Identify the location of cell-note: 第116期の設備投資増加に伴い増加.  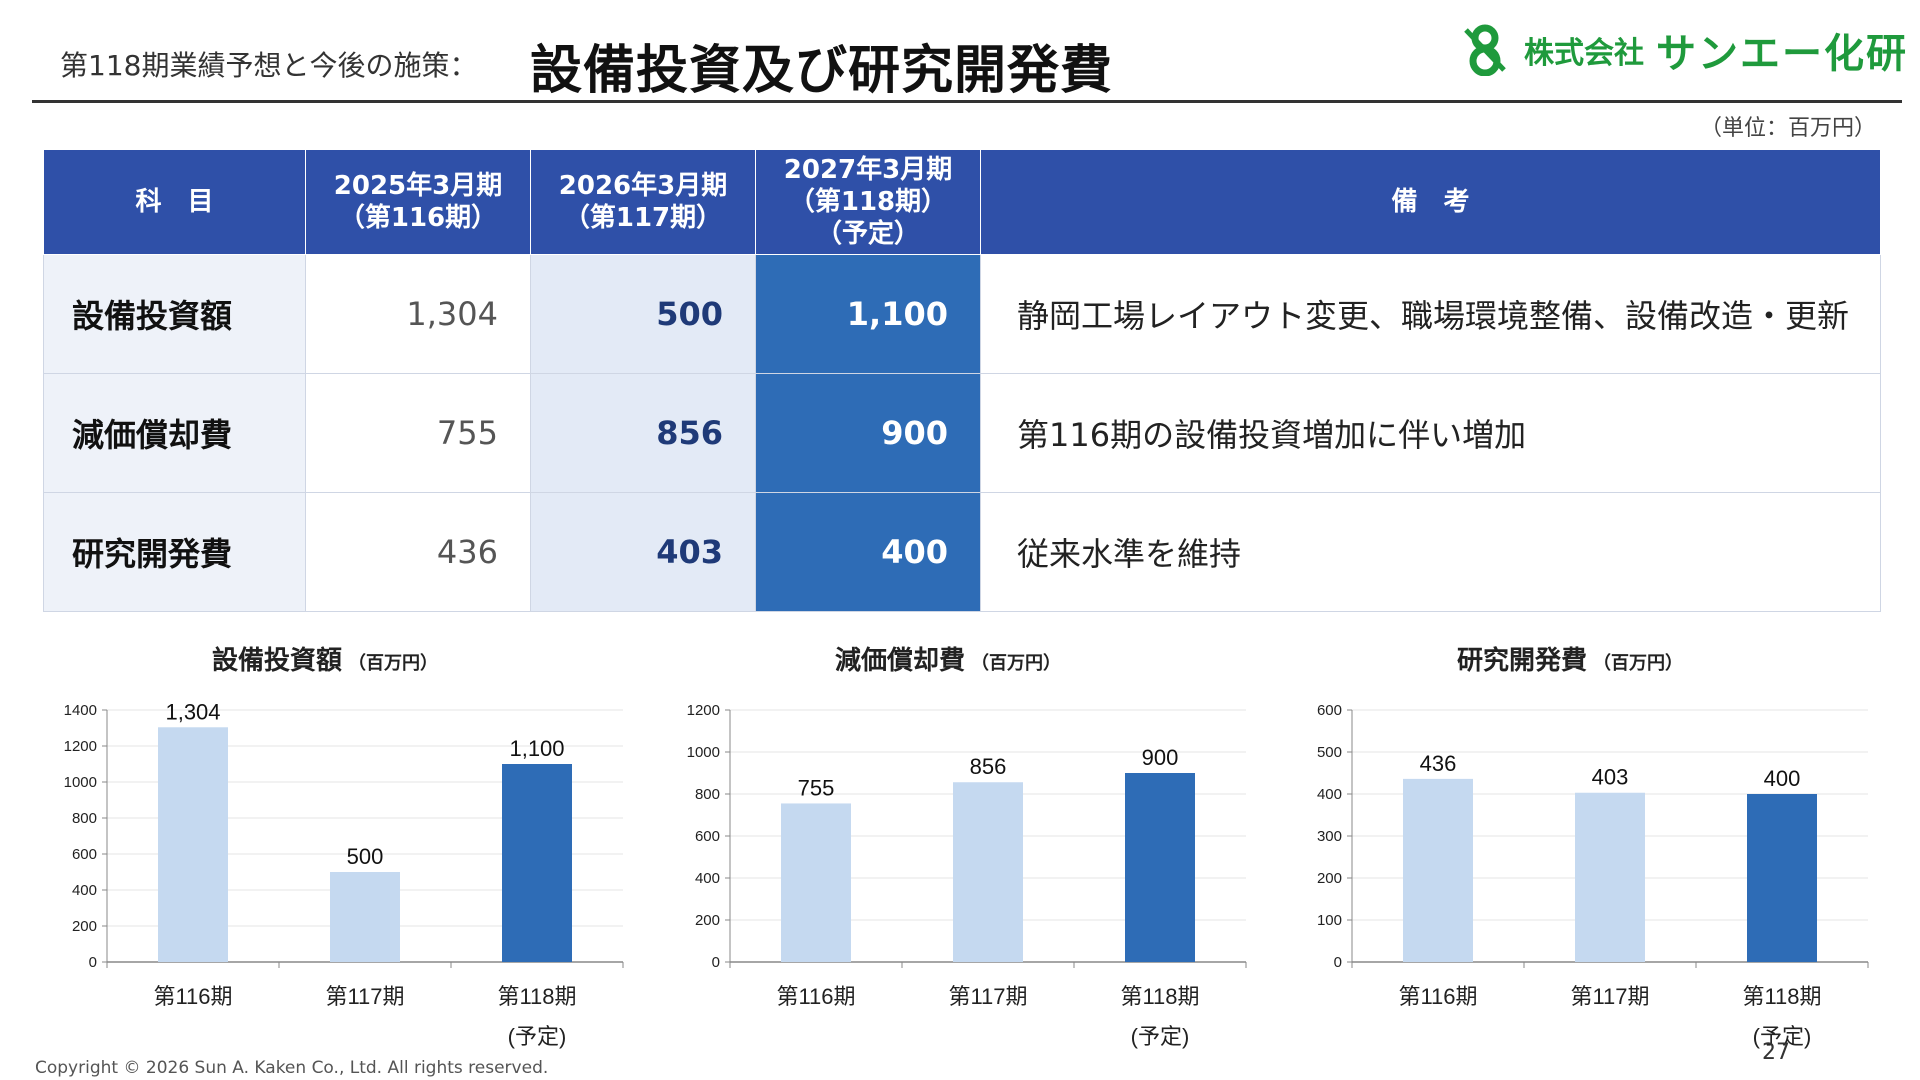
(1430, 433).